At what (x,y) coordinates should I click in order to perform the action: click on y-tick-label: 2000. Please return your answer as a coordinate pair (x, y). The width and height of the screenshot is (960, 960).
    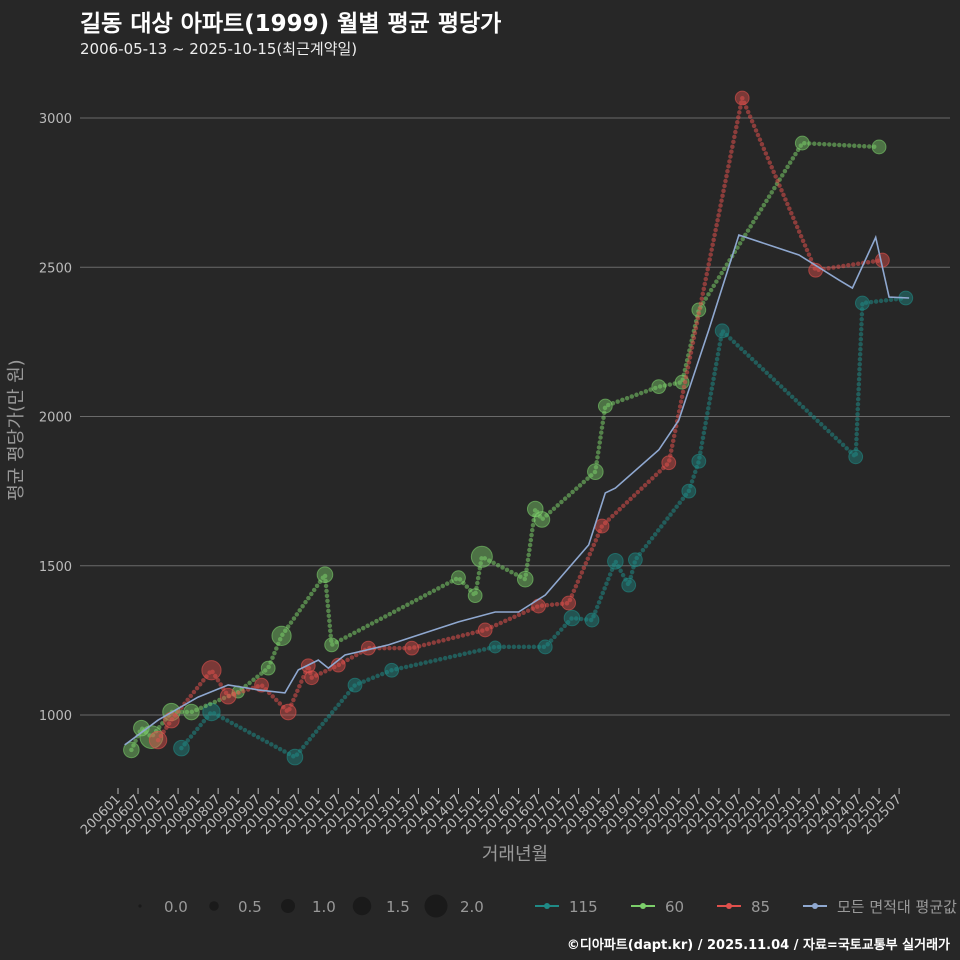
    Looking at the image, I should click on (55, 418).